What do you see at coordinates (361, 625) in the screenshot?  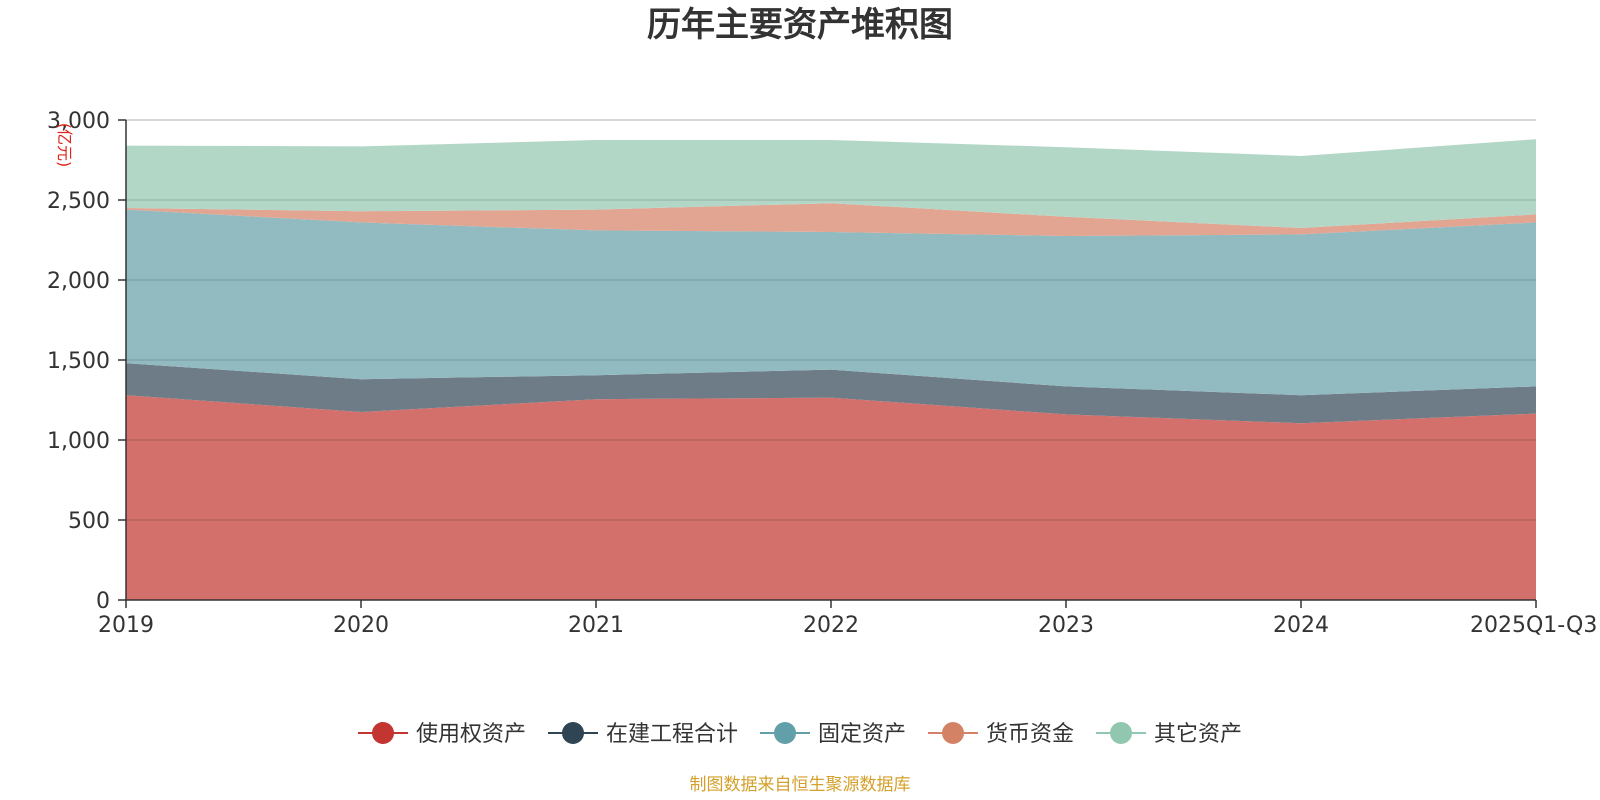 I see `x-tick-label-1: 2020` at bounding box center [361, 625].